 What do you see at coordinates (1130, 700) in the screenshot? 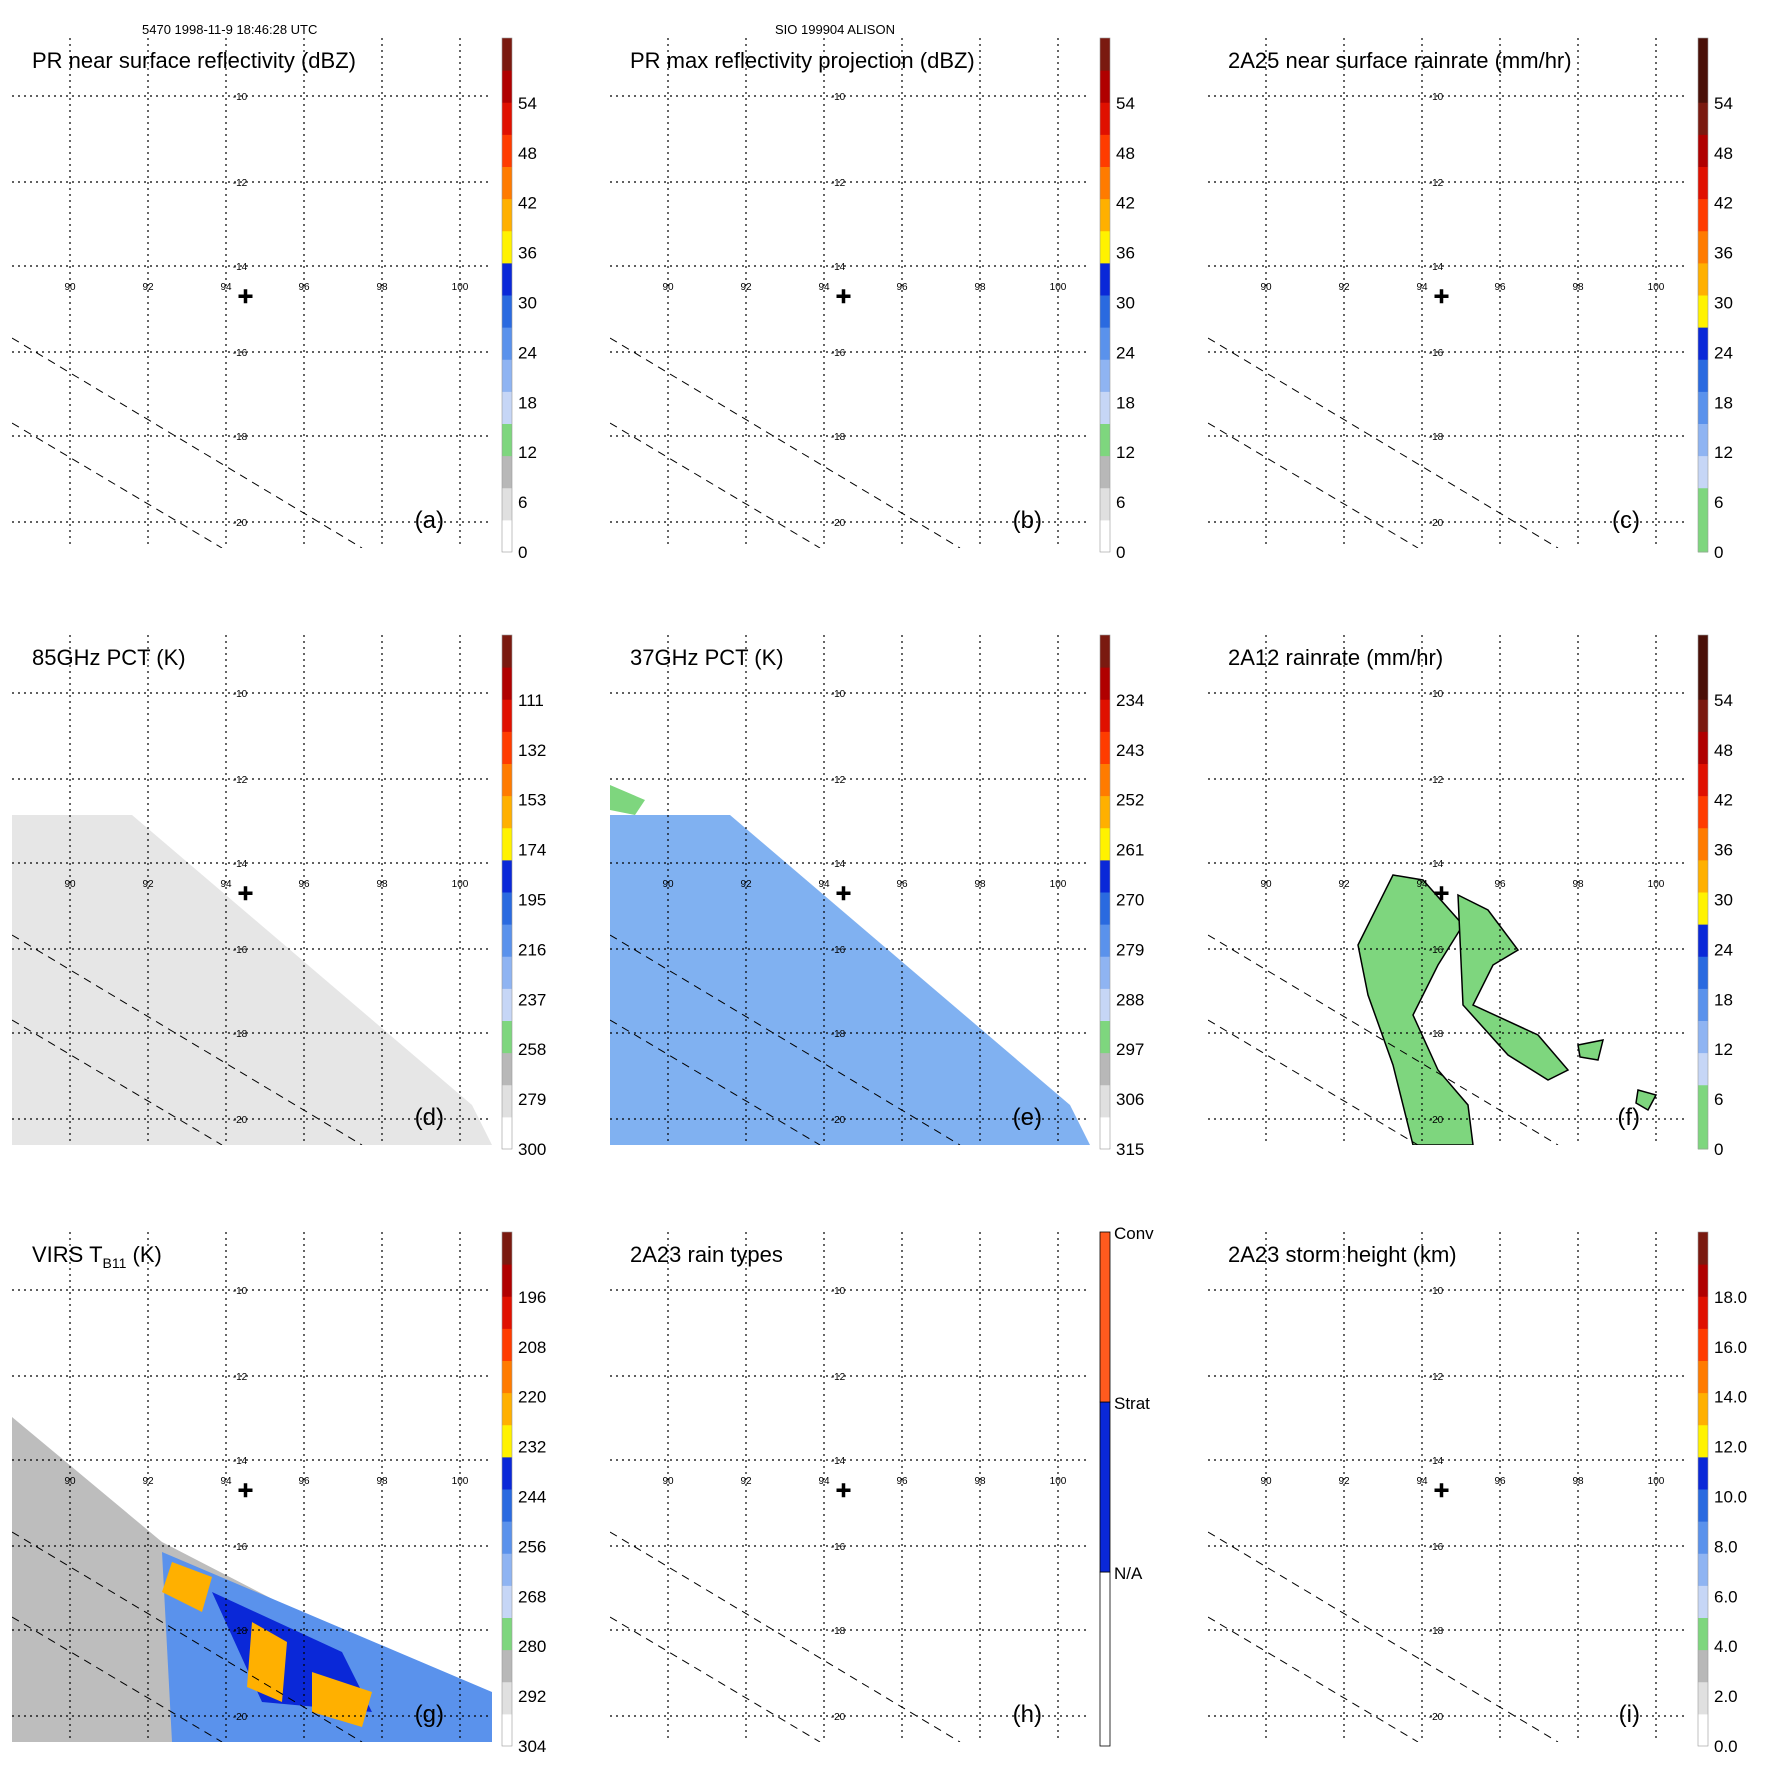
I see `colorbar-tick-label: 234` at bounding box center [1130, 700].